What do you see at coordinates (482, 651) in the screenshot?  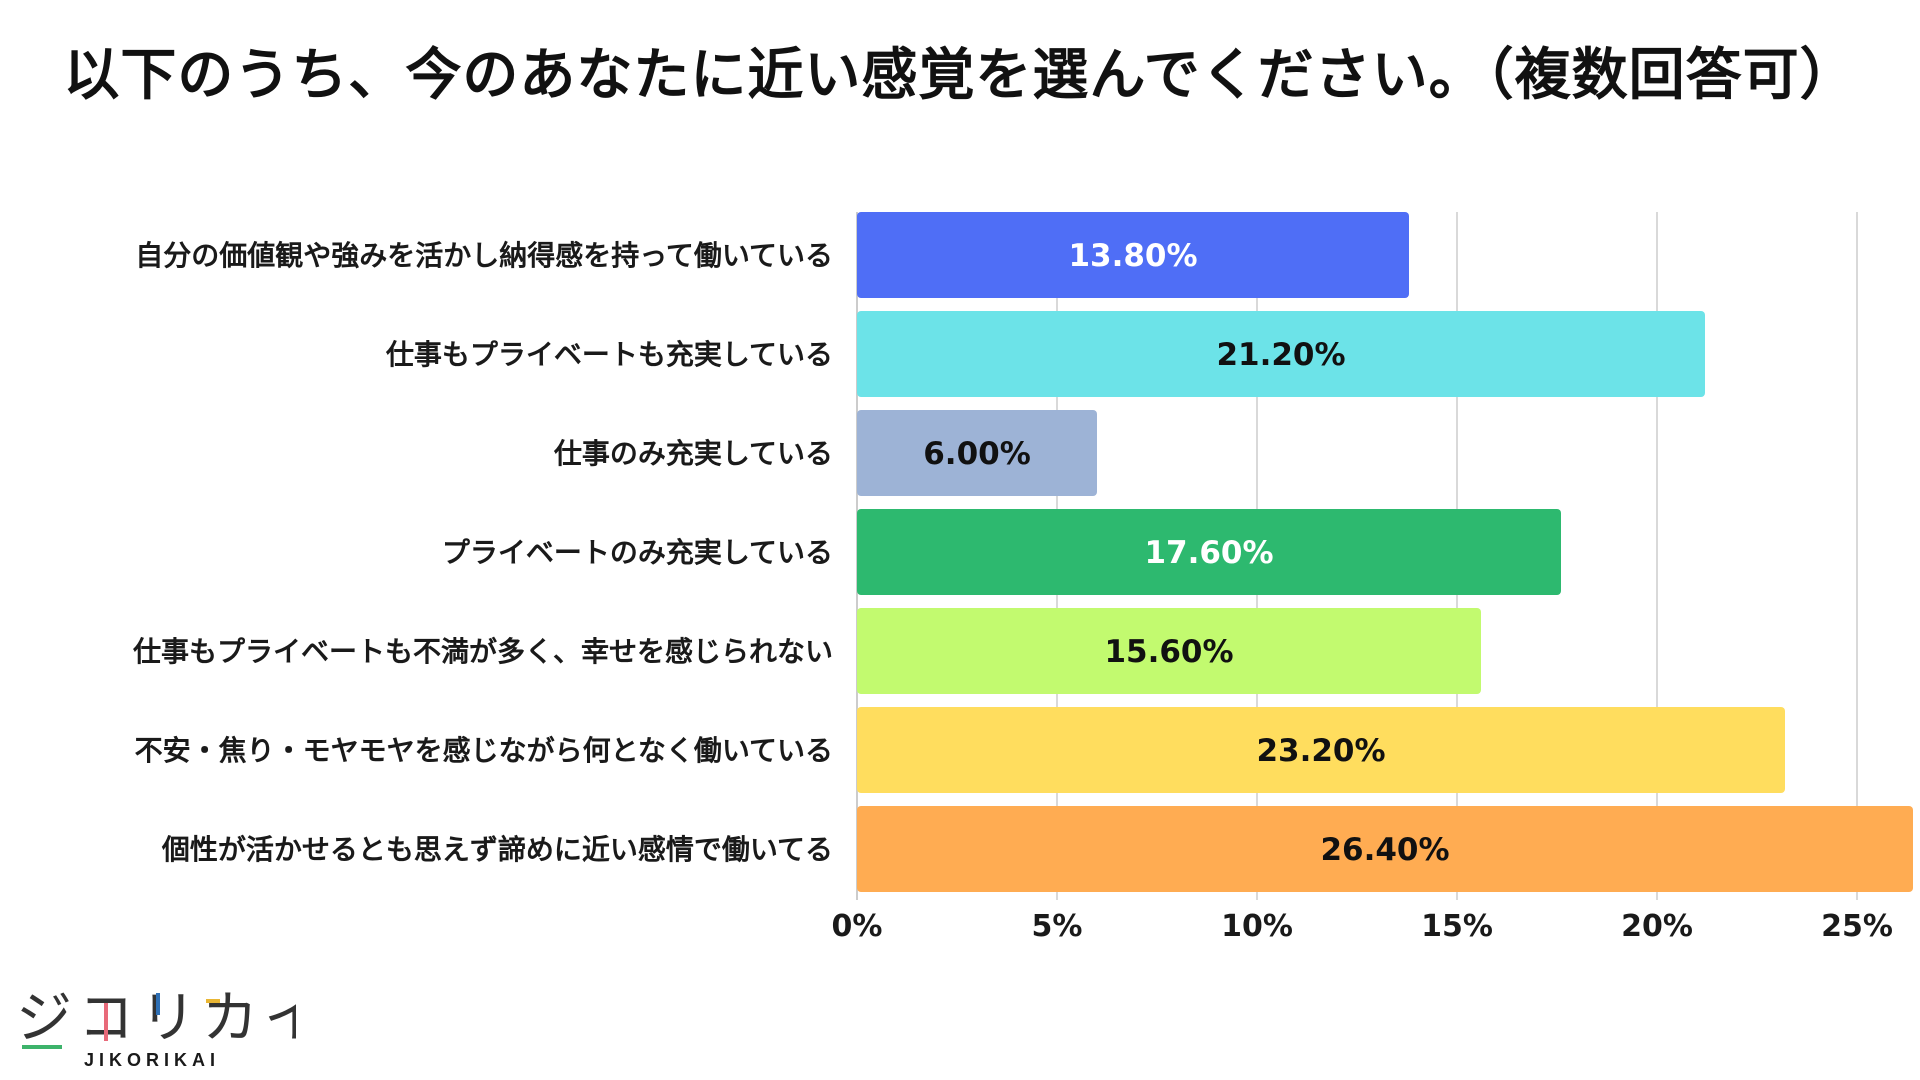 I see `category-label: 仕事もプライベートも不満が多く、幸せを感じられない` at bounding box center [482, 651].